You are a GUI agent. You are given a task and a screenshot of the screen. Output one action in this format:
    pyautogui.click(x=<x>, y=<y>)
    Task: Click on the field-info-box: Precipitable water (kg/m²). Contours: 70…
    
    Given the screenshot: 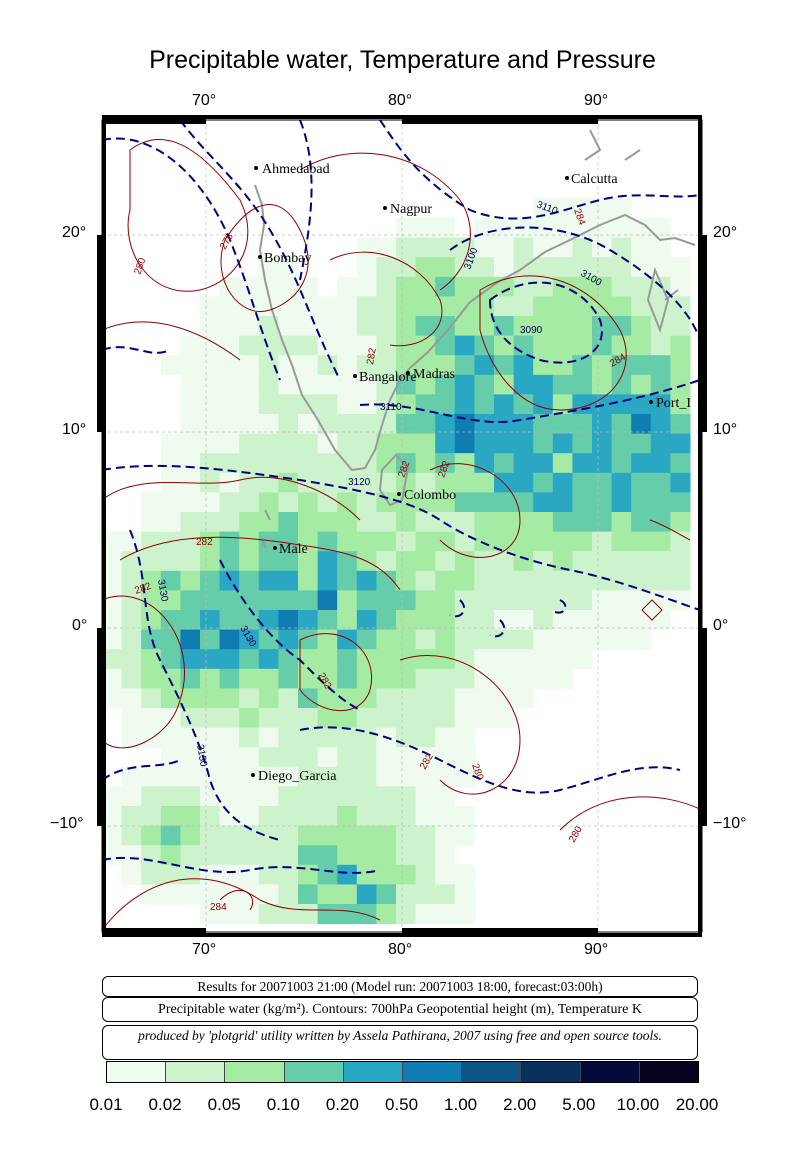 What is the action you would take?
    pyautogui.click(x=400, y=1009)
    